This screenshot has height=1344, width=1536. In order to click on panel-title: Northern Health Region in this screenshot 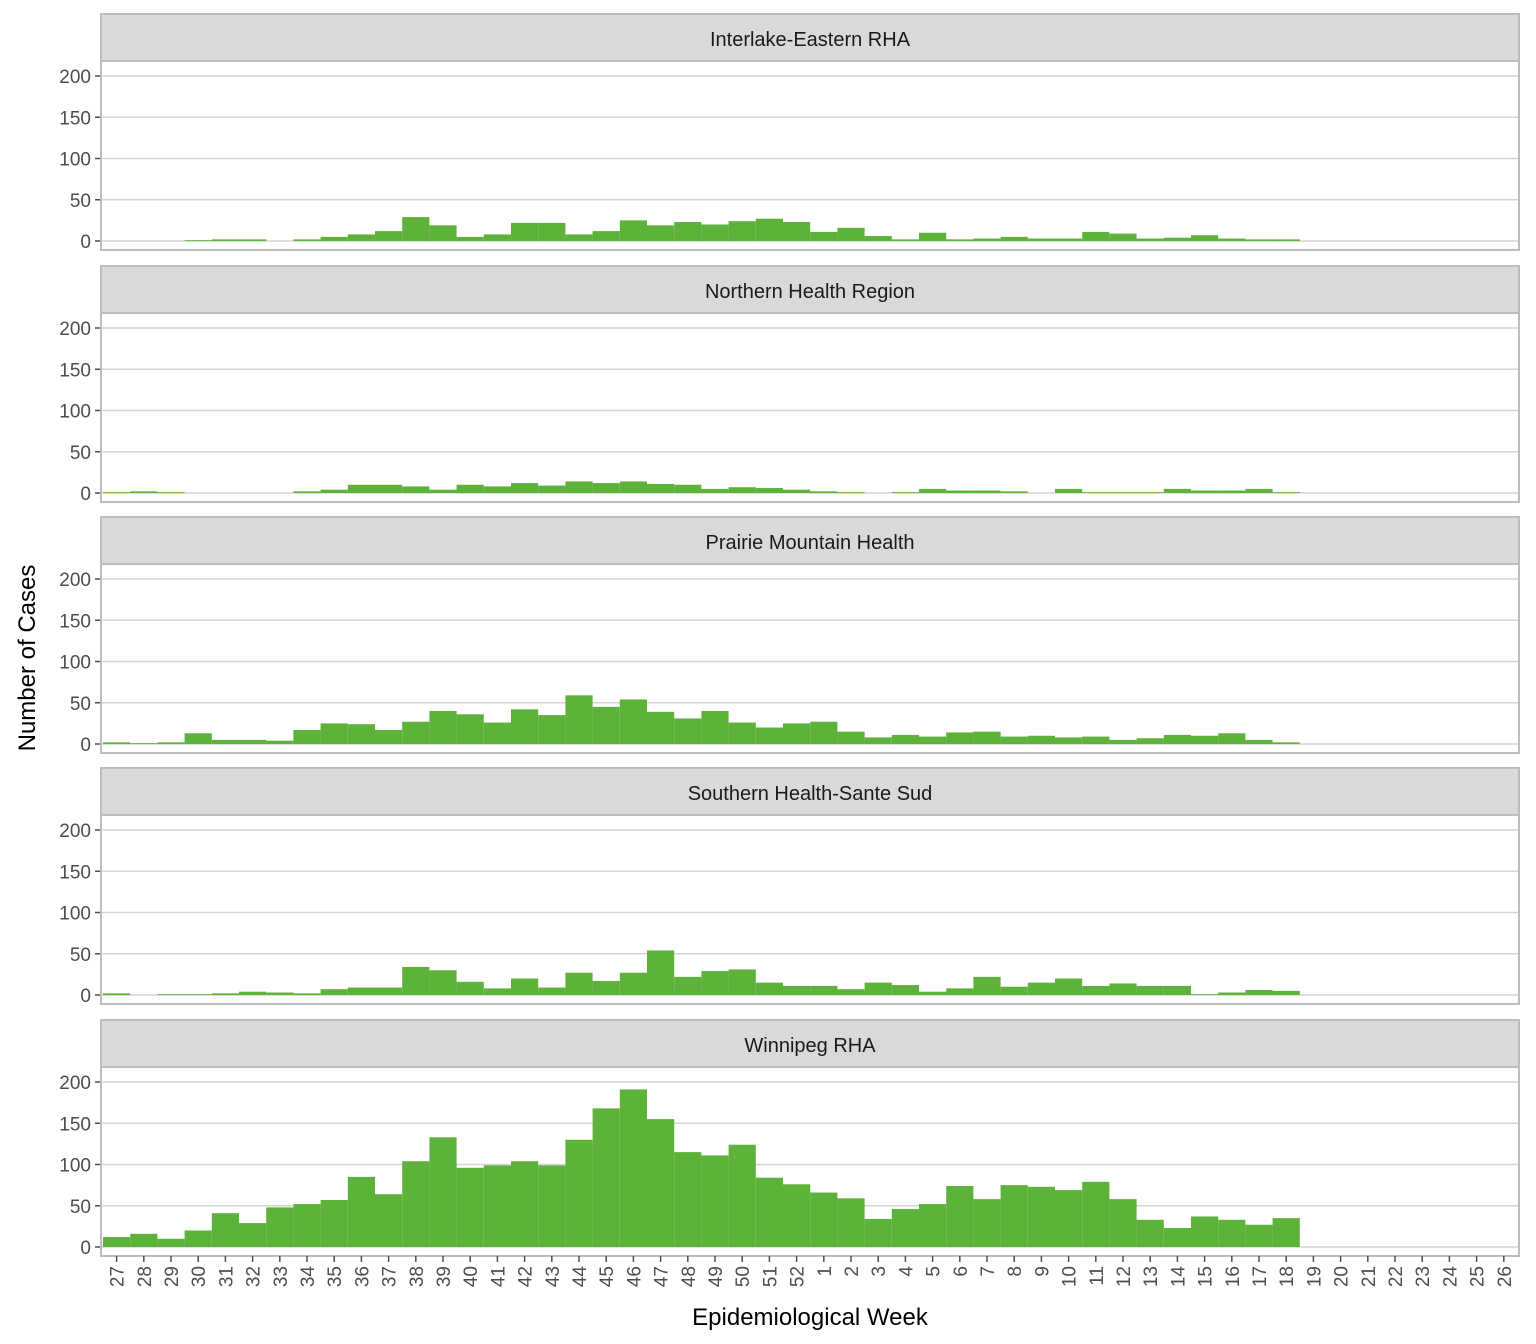, I will do `click(810, 292)`.